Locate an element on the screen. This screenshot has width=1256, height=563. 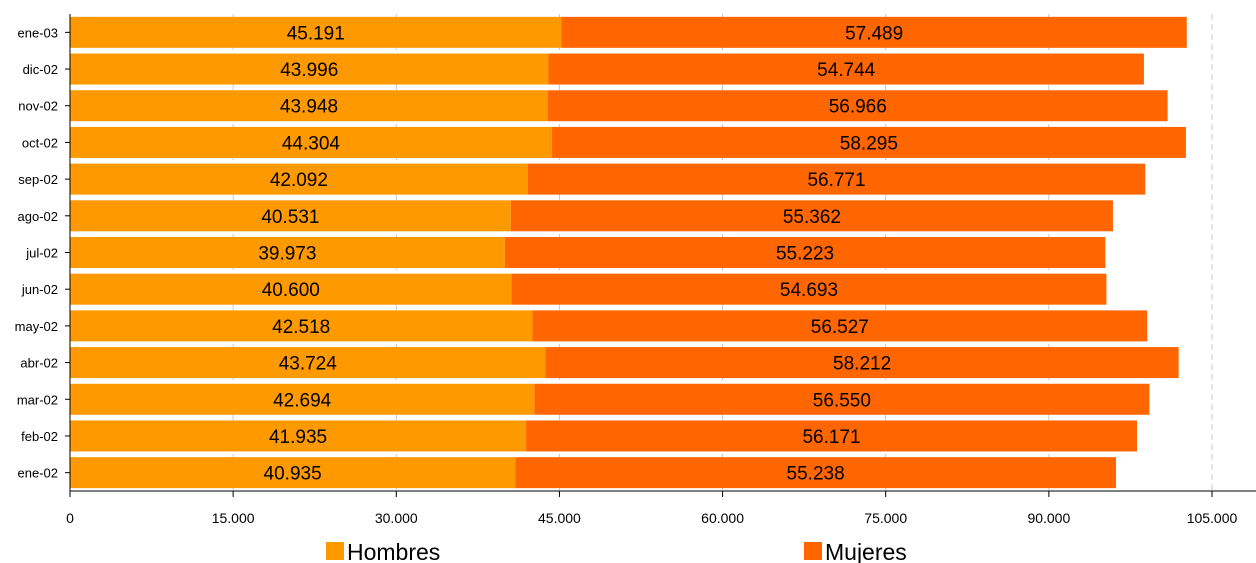
data-label: 43.996 is located at coordinates (309, 70).